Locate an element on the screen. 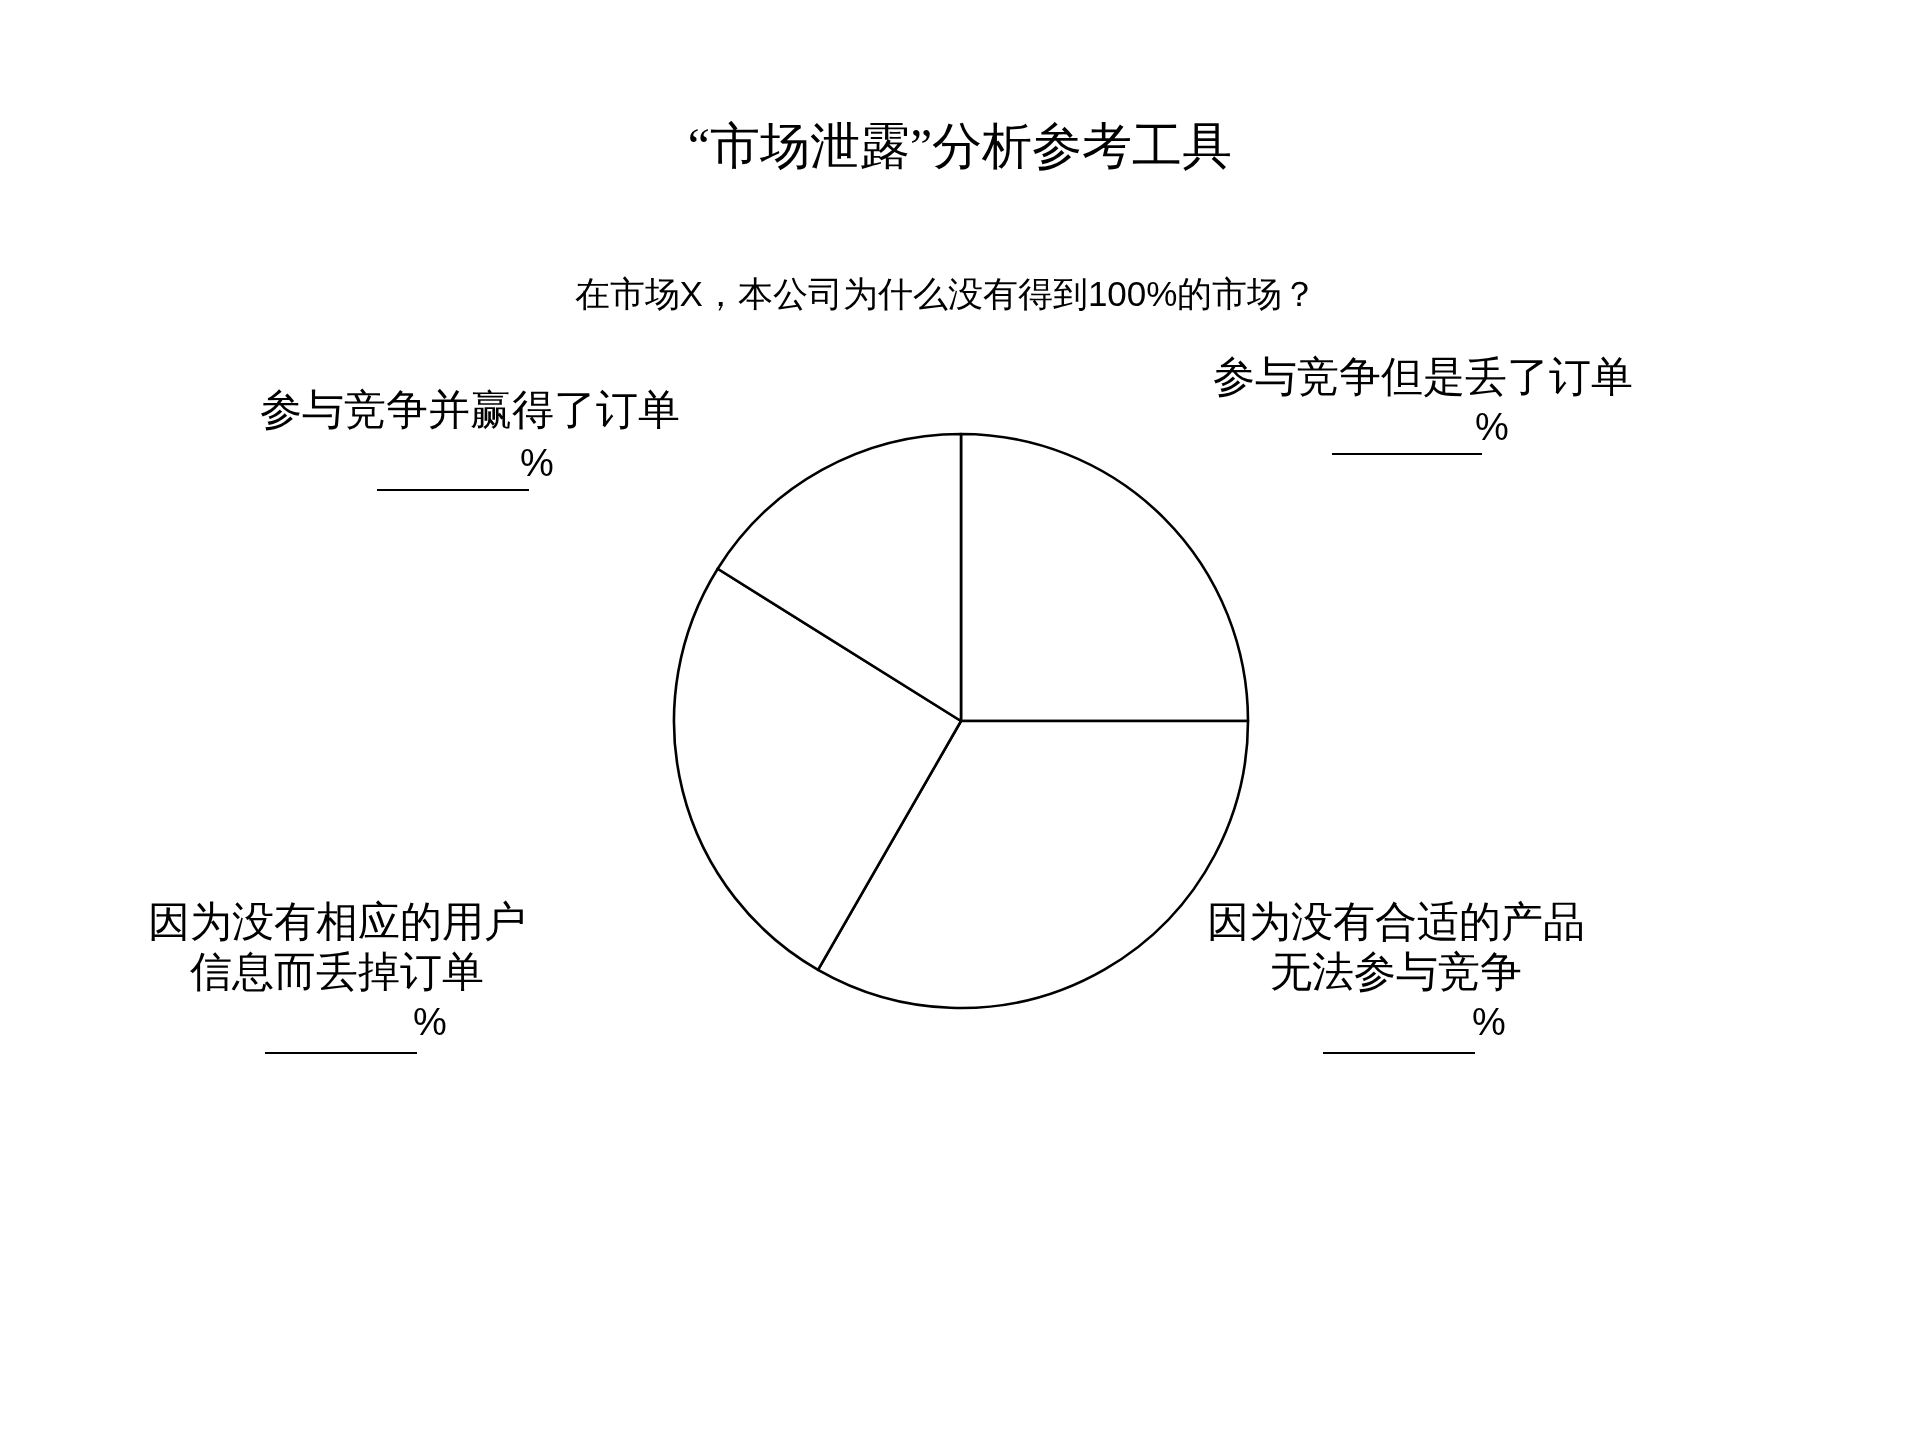 The image size is (1920, 1440). title: “市场泄露”分析参考工具 is located at coordinates (960, 146).